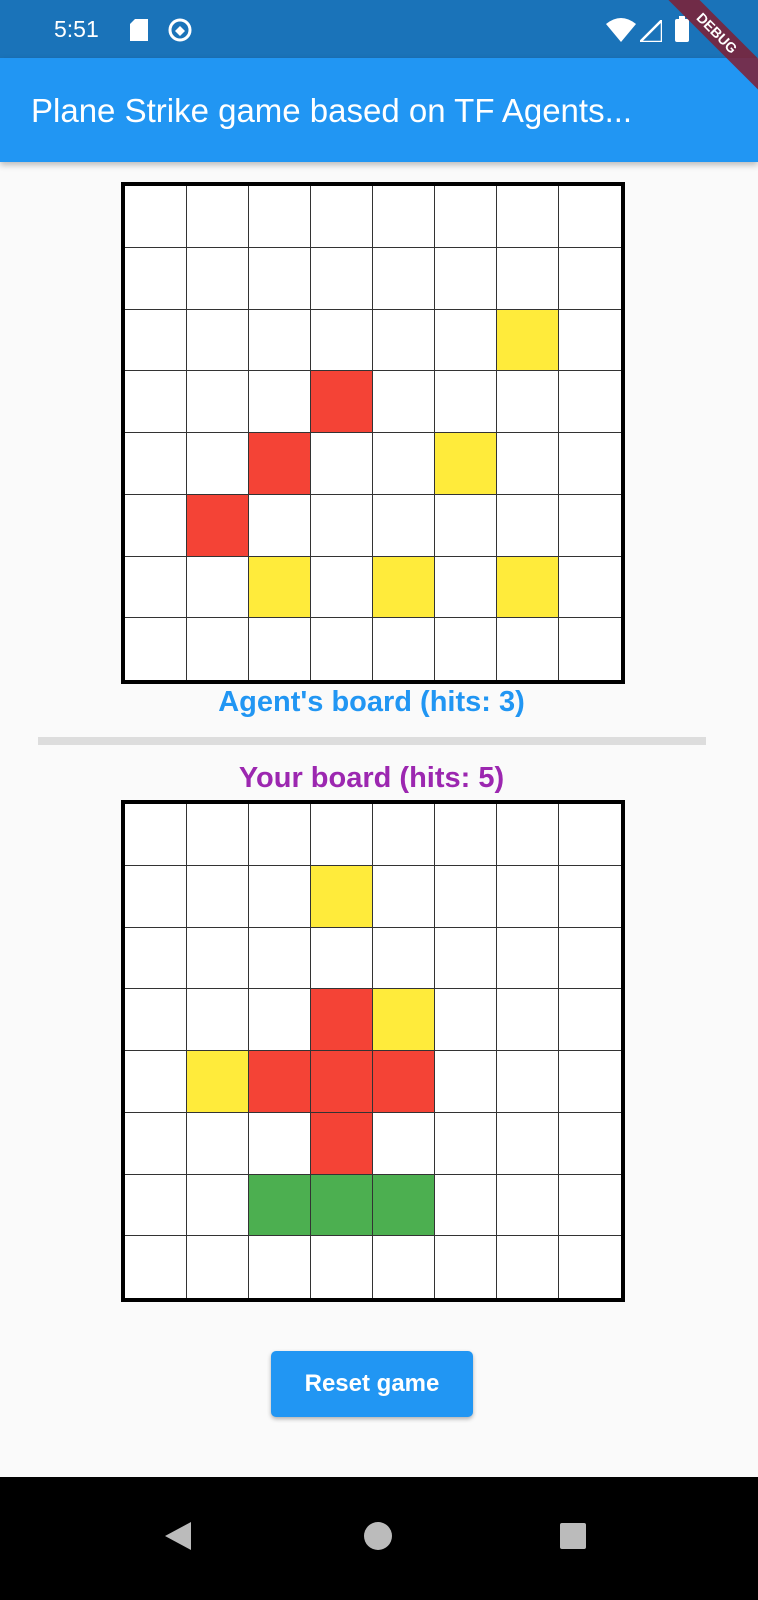  I want to click on back-icon, so click(178, 1536).